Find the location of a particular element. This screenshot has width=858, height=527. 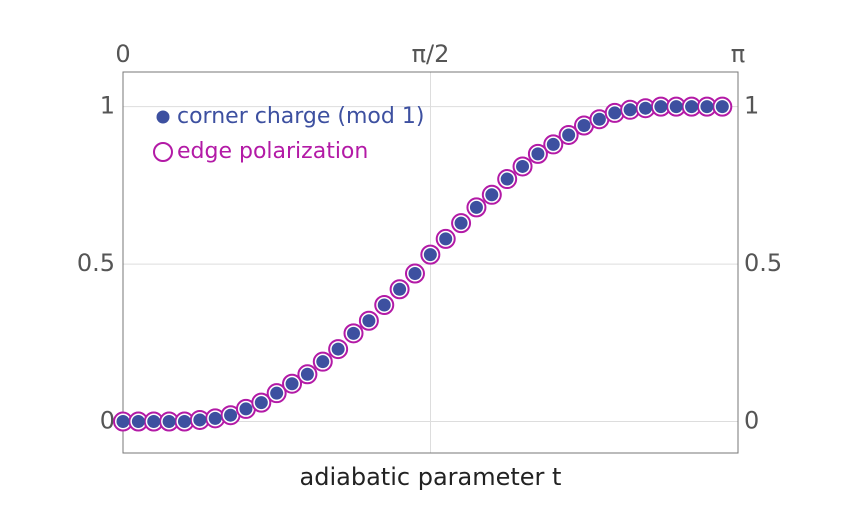

marker-open is located at coordinates (163, 152).